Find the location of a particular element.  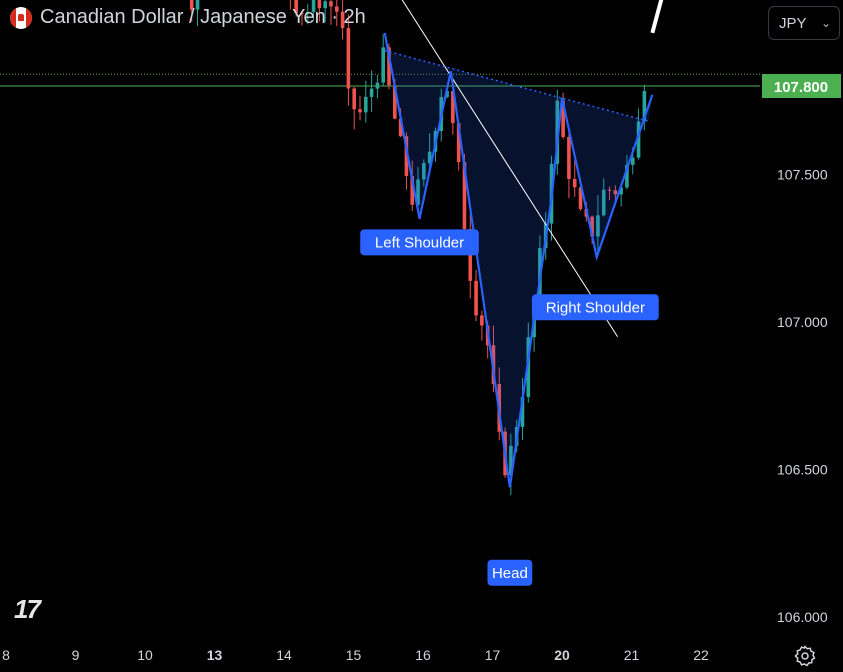

time-tick-label: 8 is located at coordinates (6, 655).